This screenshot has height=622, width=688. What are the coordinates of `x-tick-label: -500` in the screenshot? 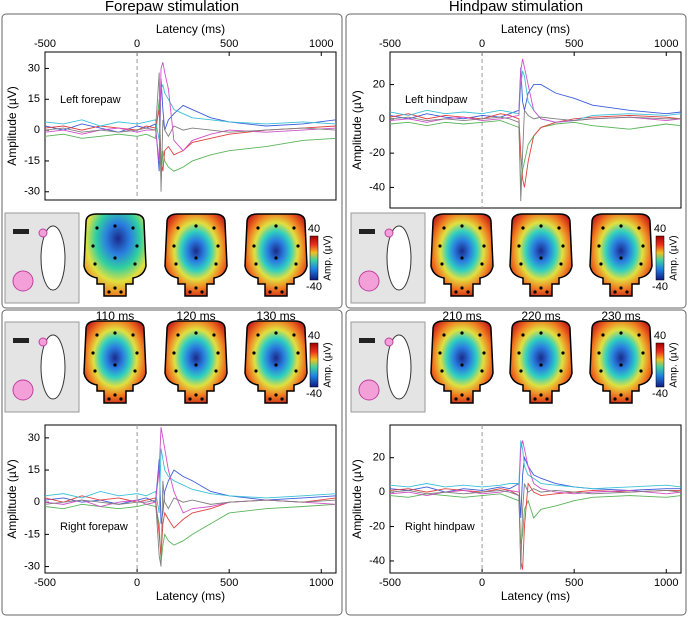 It's located at (390, 583).